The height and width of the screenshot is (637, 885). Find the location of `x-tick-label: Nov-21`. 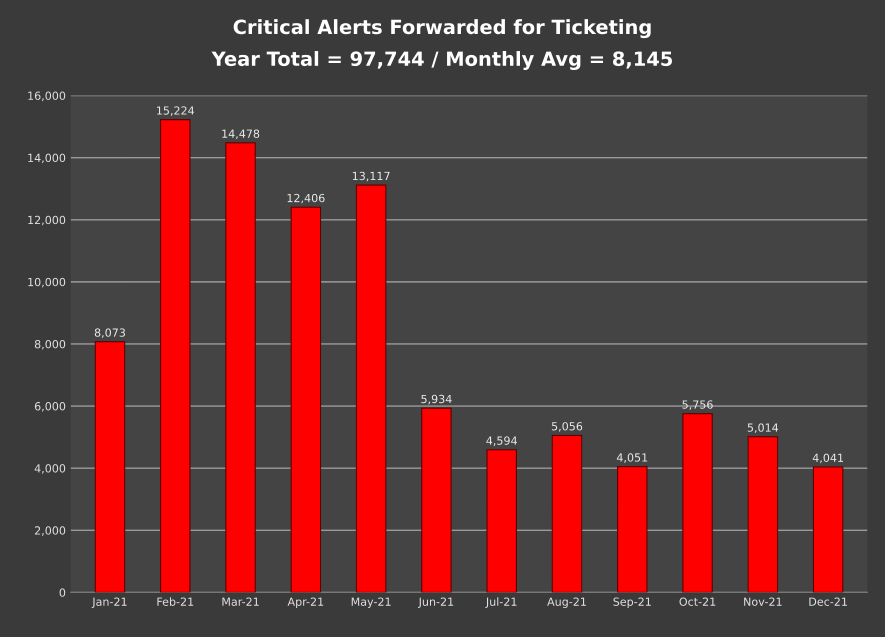

x-tick-label: Nov-21 is located at coordinates (763, 601).